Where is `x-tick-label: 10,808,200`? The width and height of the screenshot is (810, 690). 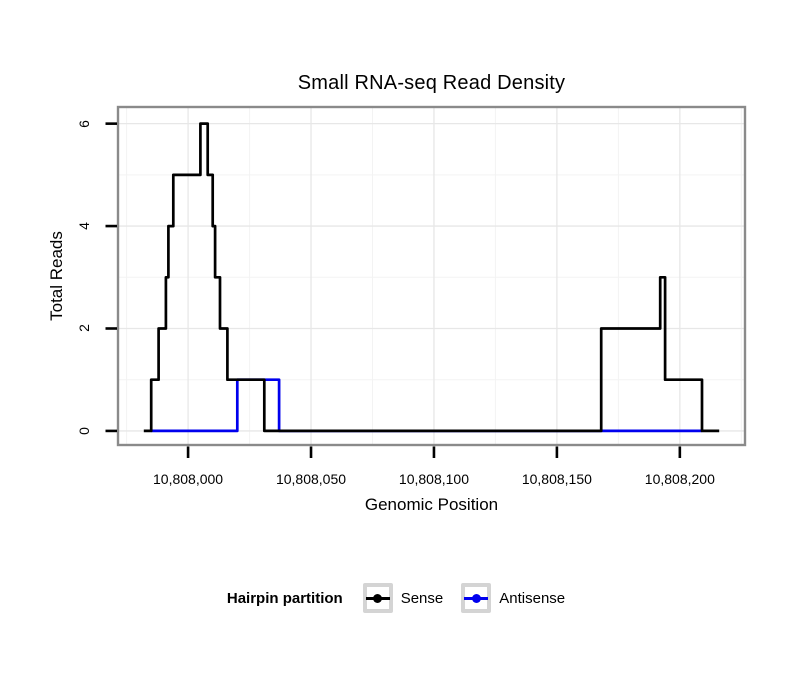
x-tick-label: 10,808,200 is located at coordinates (679, 479).